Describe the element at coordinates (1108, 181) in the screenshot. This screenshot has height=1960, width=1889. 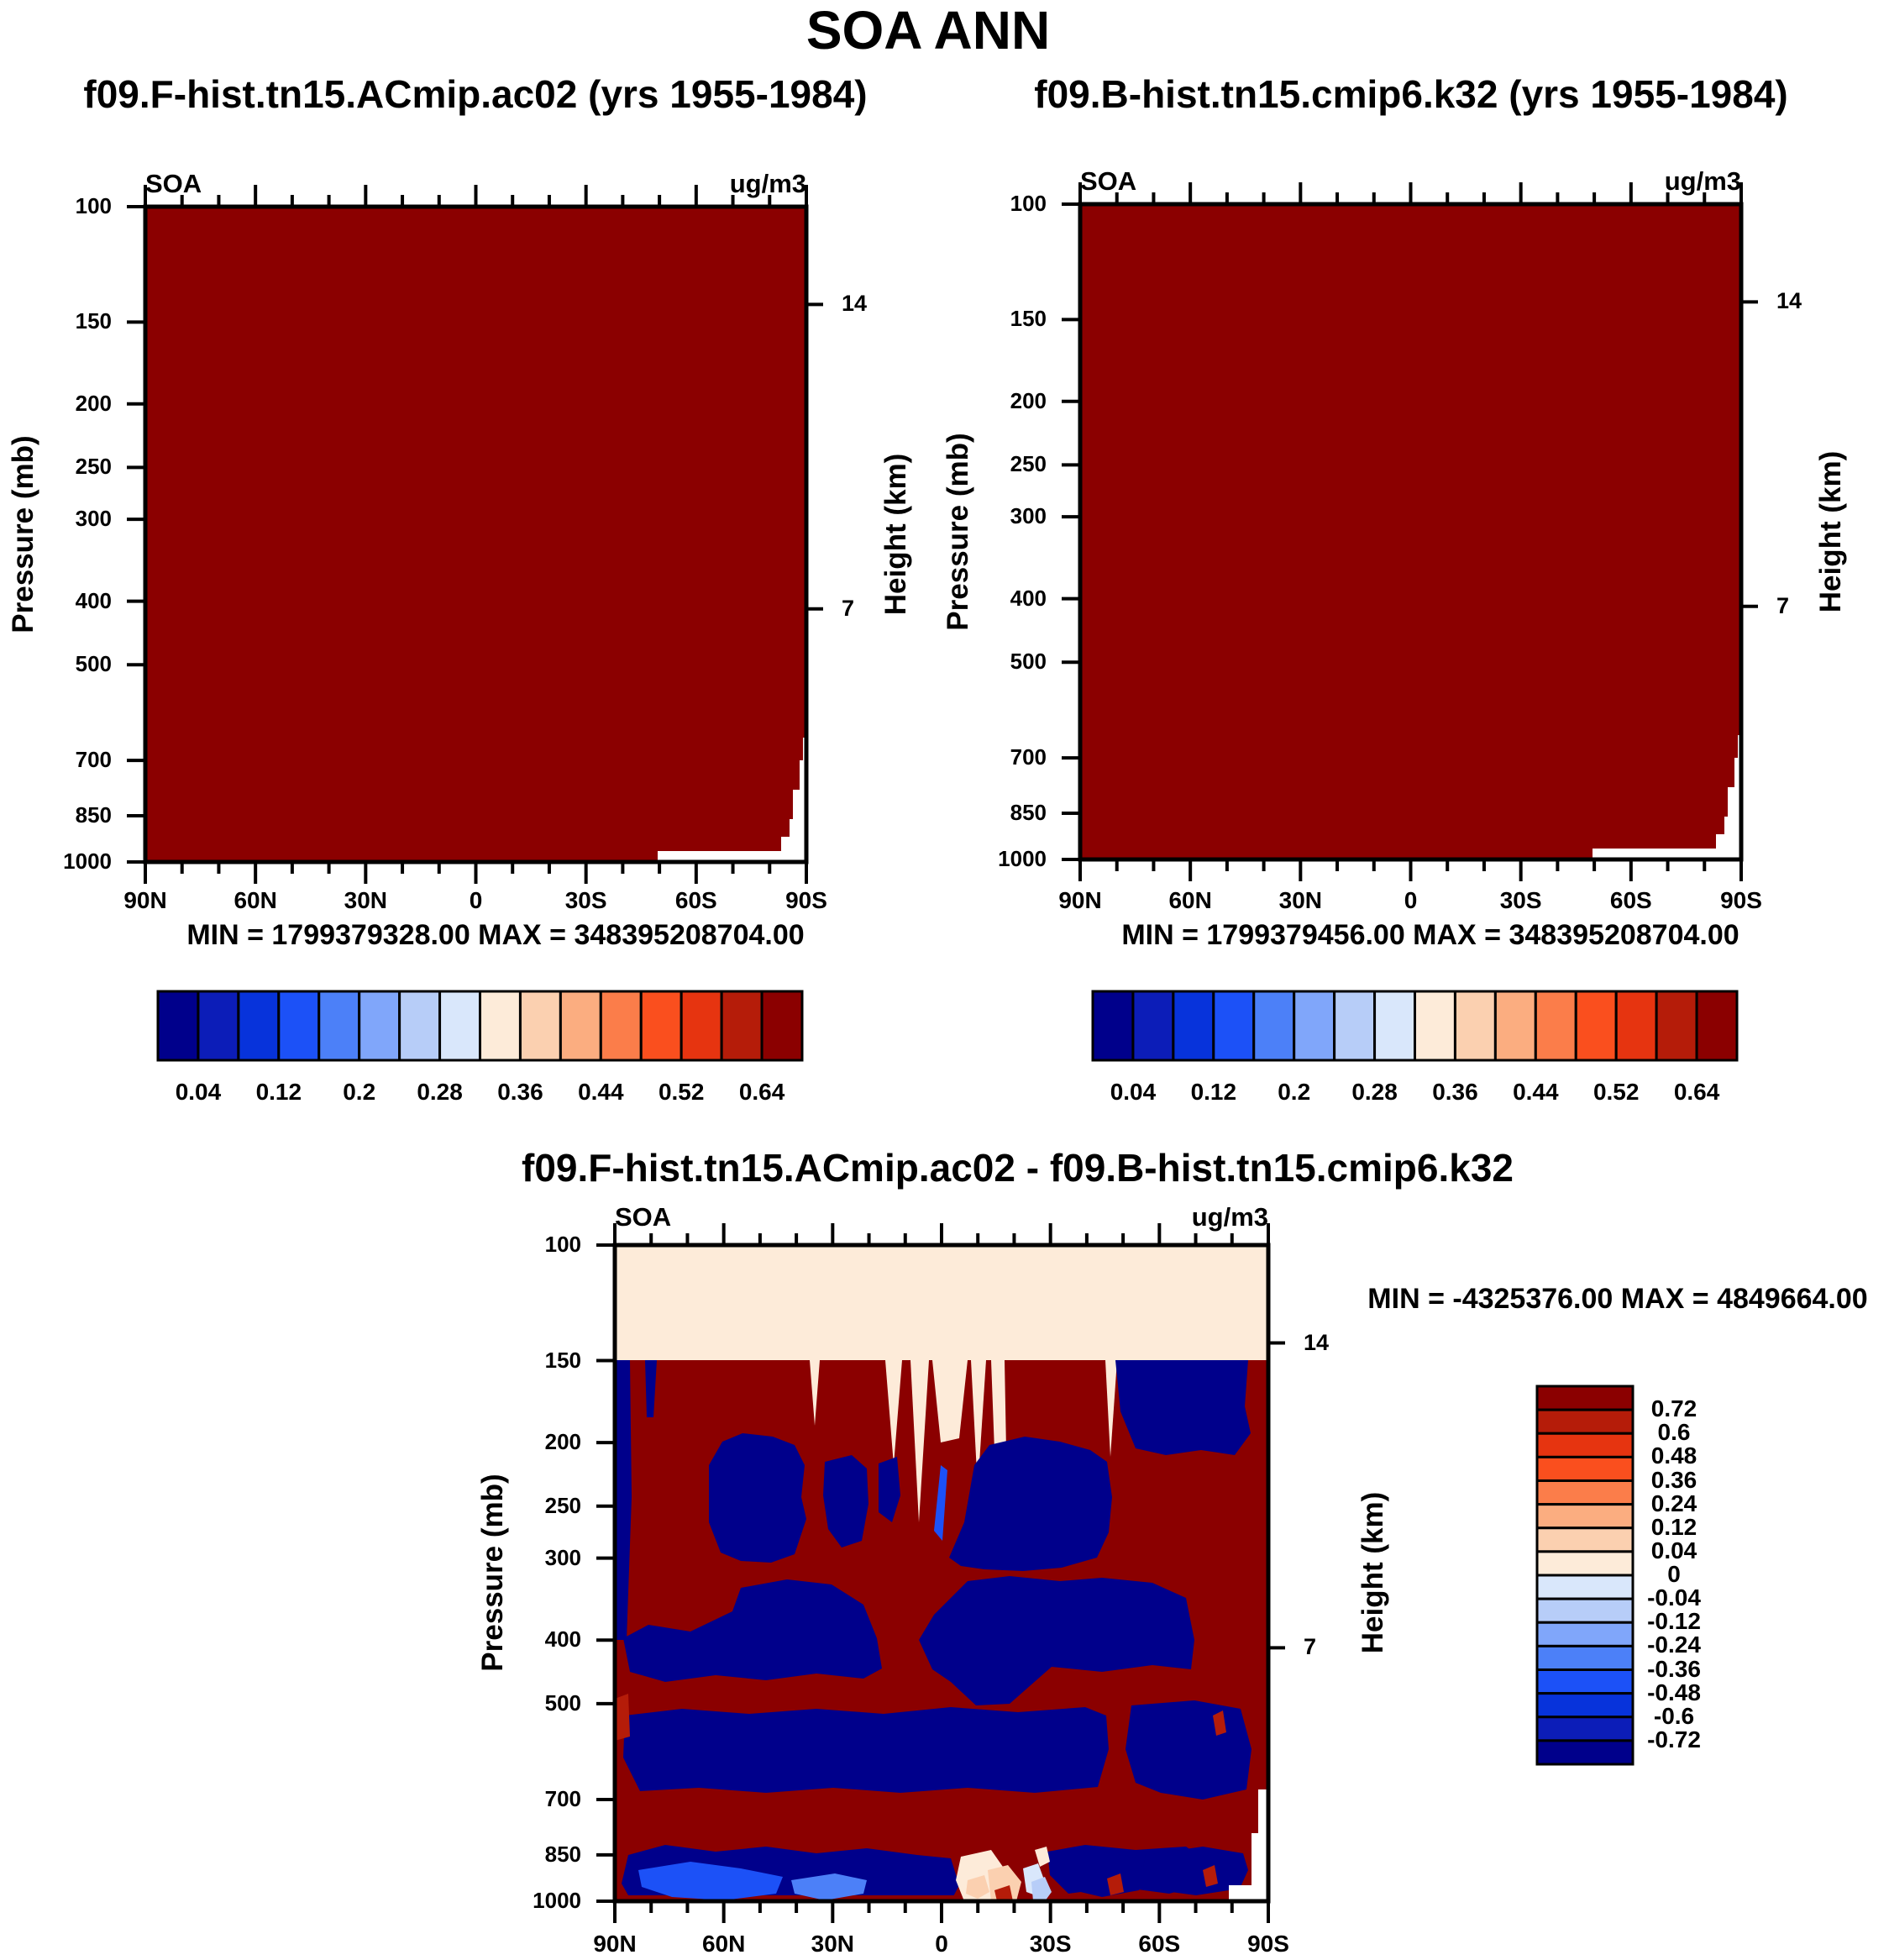
I see `panel2-field-label: SOA` at that location.